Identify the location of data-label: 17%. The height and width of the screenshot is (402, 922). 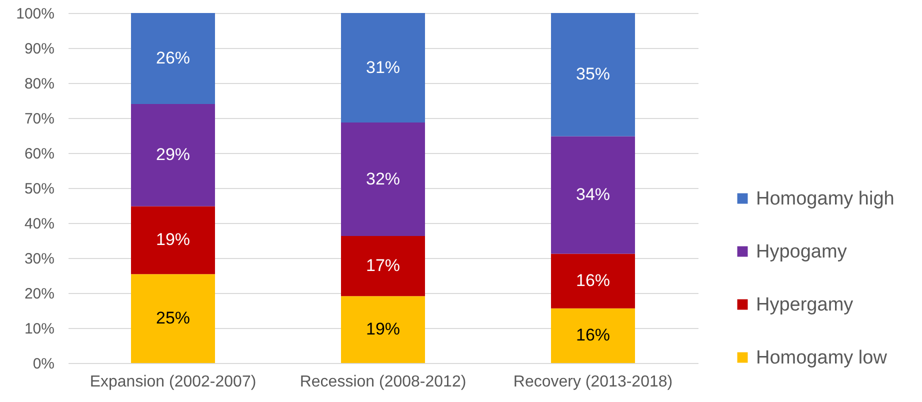
(383, 266).